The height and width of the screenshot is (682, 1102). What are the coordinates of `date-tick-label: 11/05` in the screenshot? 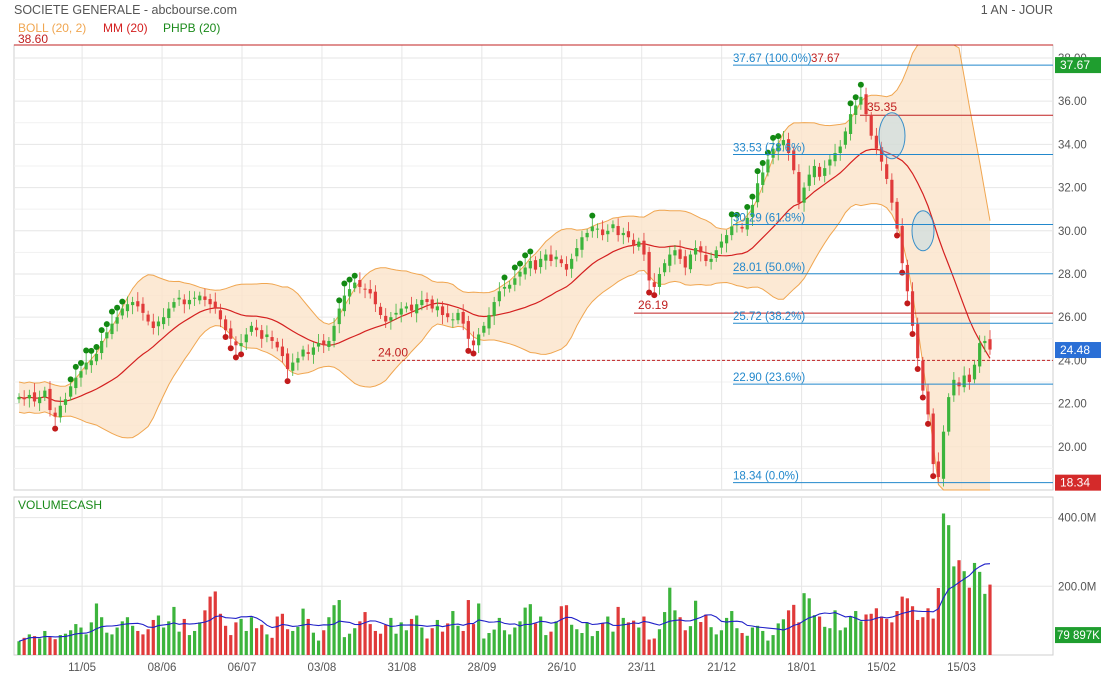 It's located at (82, 668).